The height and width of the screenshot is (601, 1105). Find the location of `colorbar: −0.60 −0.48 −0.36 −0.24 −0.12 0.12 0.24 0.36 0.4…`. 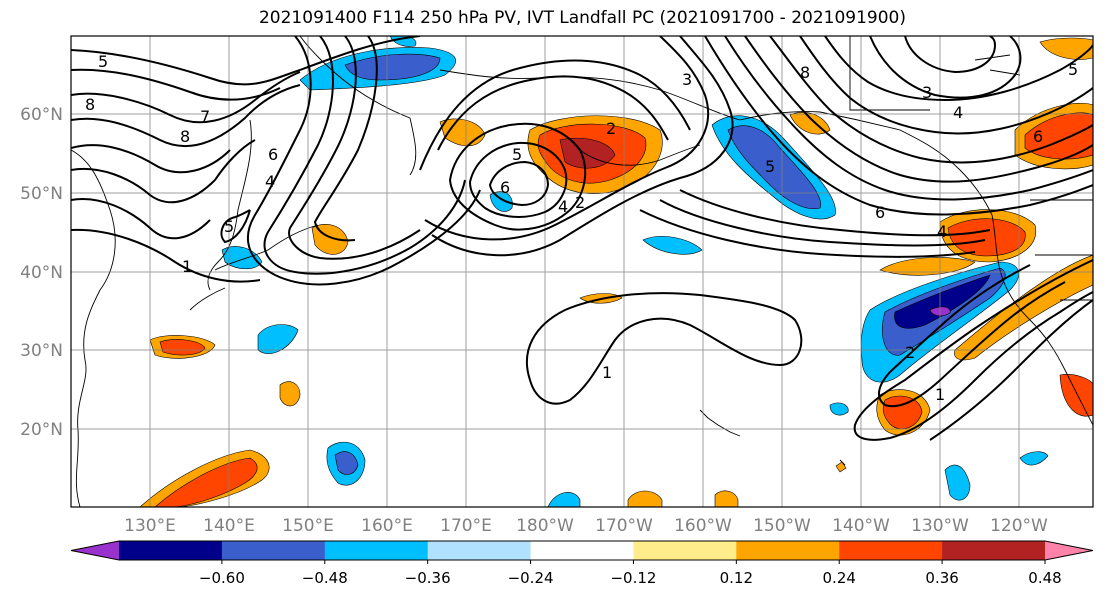

colorbar: −0.60 −0.48 −0.36 −0.24 −0.12 0.12 0.24 0.36 0.4… is located at coordinates (582, 563).